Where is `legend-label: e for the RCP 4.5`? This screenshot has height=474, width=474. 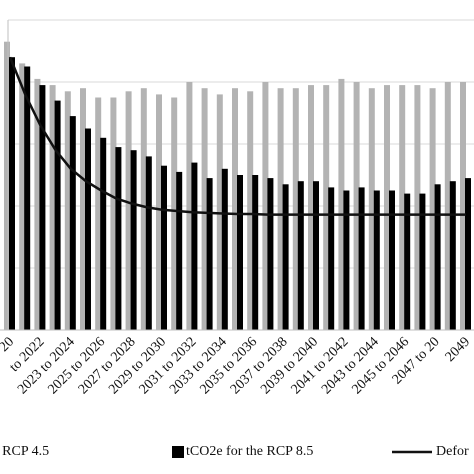
legend-label: e for the RCP 4.5 is located at coordinates (24, 451).